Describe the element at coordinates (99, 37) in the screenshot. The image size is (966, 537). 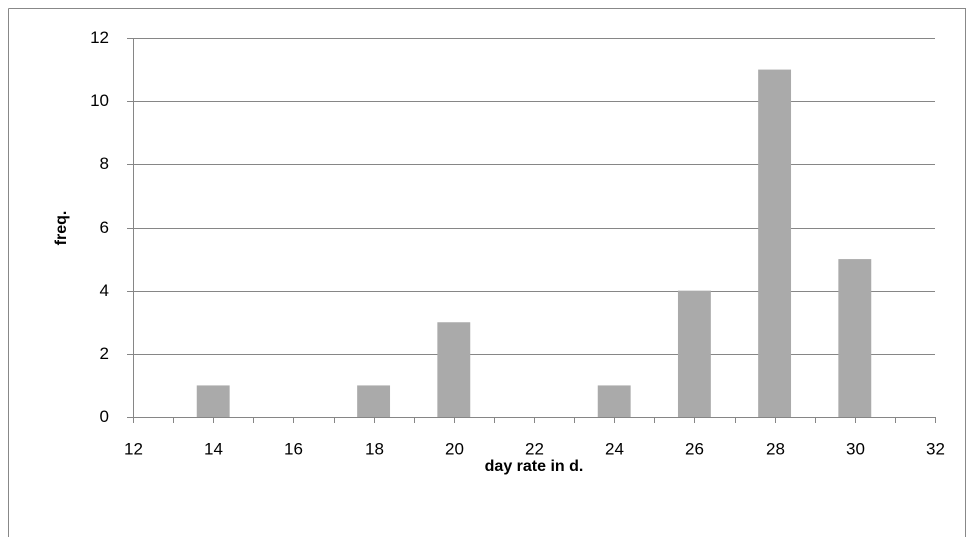
I see `y-tick-label: 12` at that location.